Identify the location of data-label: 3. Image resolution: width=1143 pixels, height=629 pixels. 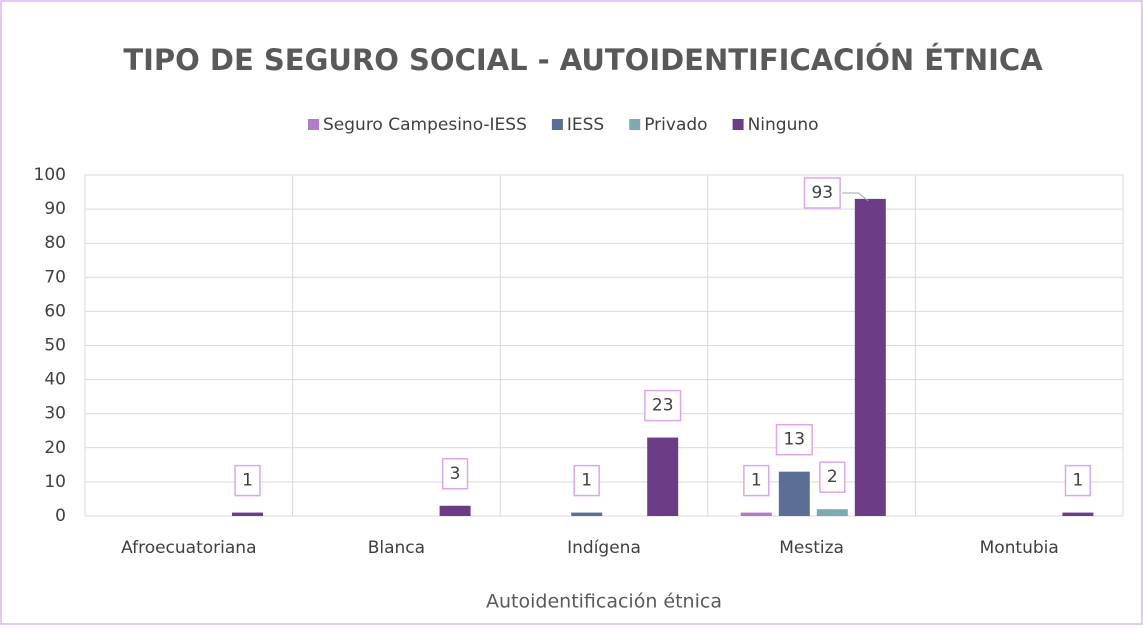
(455, 474).